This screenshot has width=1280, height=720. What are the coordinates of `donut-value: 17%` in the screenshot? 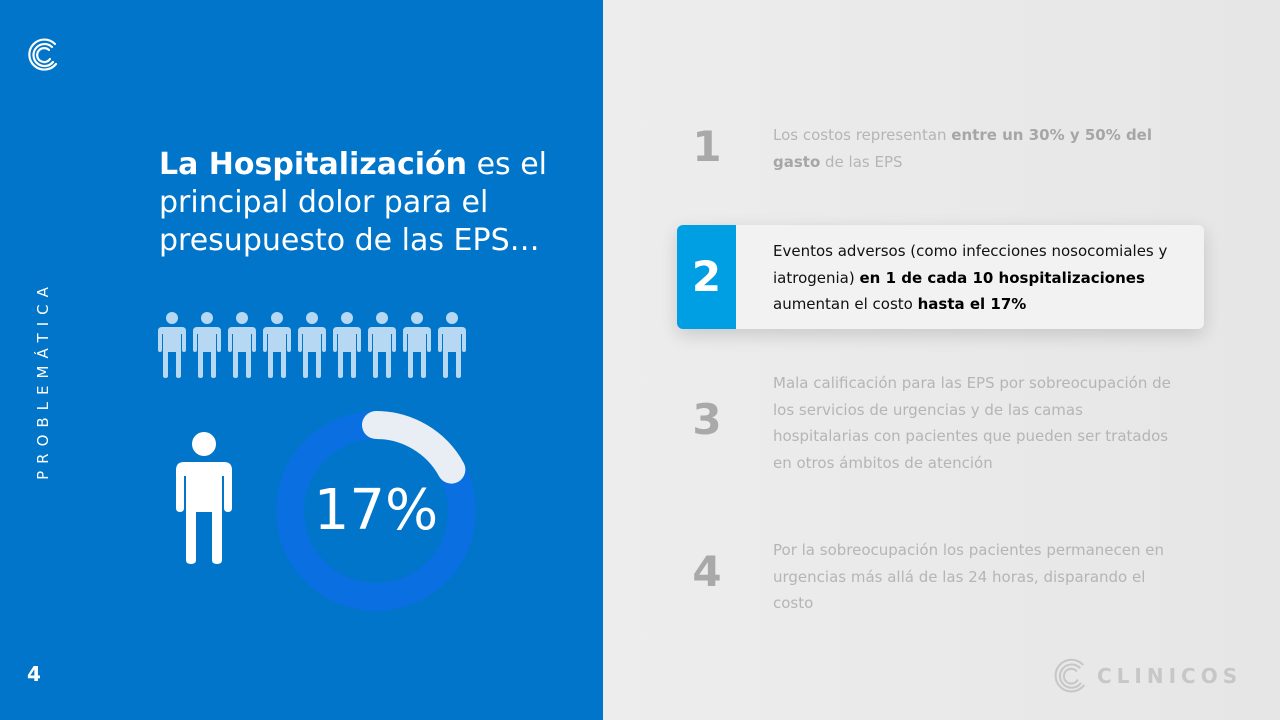 It's located at (376, 510).